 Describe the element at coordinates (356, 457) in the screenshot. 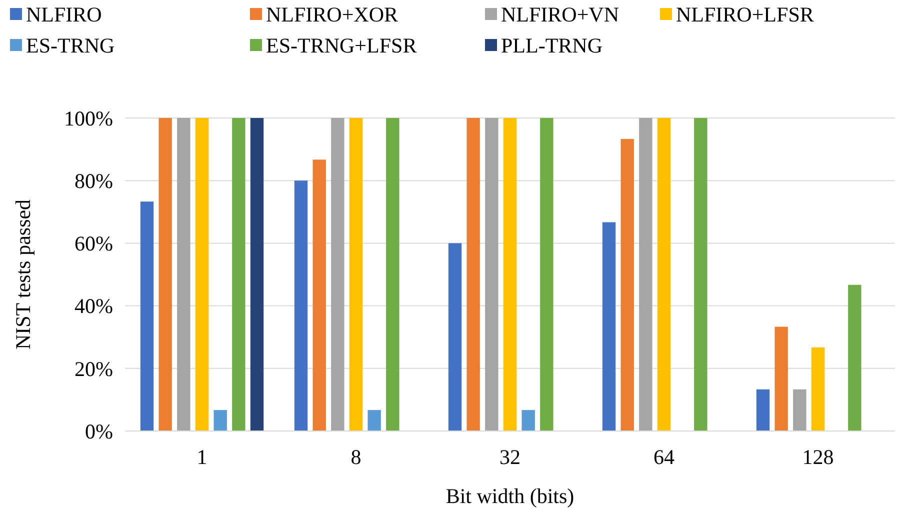

I see `x-tick-label: 8` at that location.